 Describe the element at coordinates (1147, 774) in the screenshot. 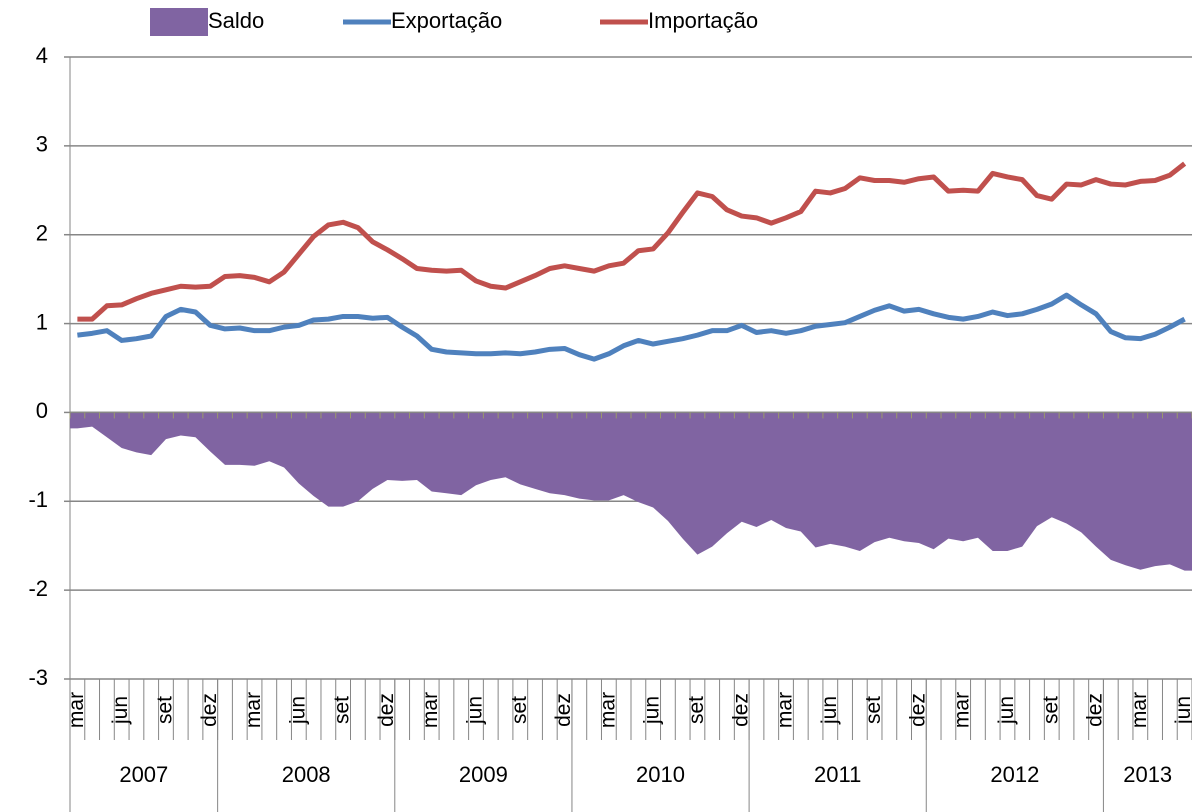

I see `year-label: 2013` at that location.